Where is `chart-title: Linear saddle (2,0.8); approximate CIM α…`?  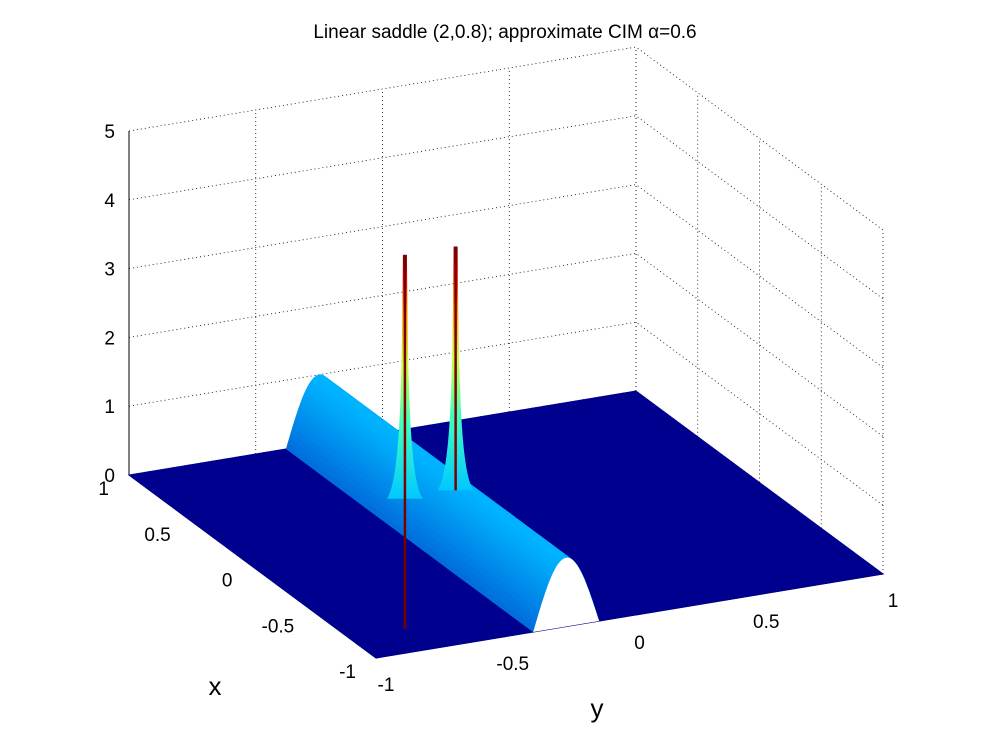 chart-title: Linear saddle (2,0.8); approximate CIM α… is located at coordinates (504, 32).